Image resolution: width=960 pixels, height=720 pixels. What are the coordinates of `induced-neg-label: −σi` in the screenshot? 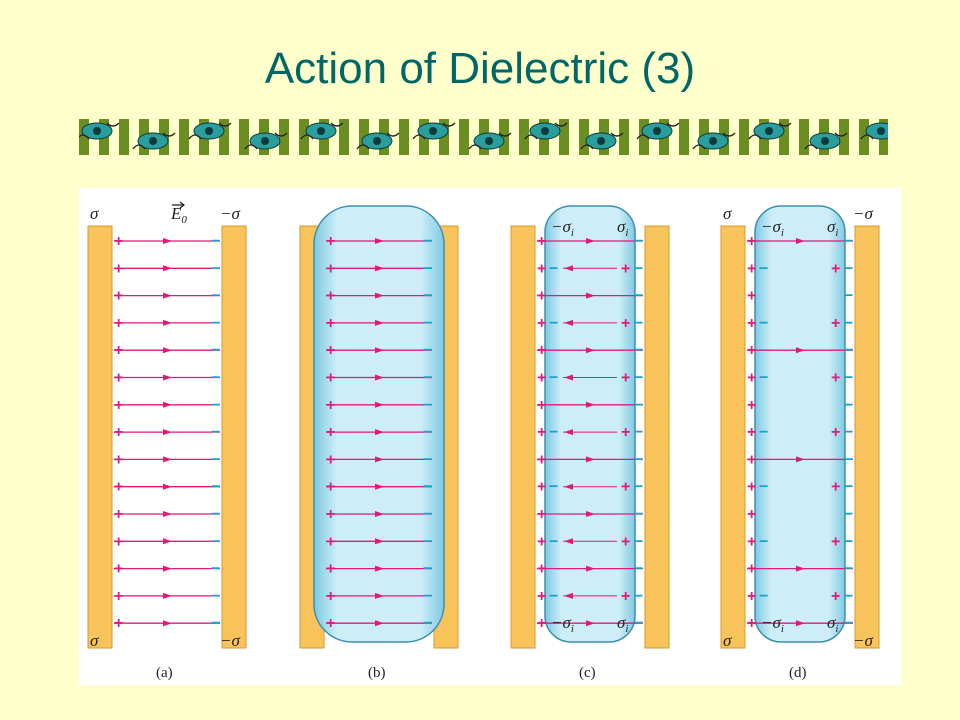 It's located at (562, 228).